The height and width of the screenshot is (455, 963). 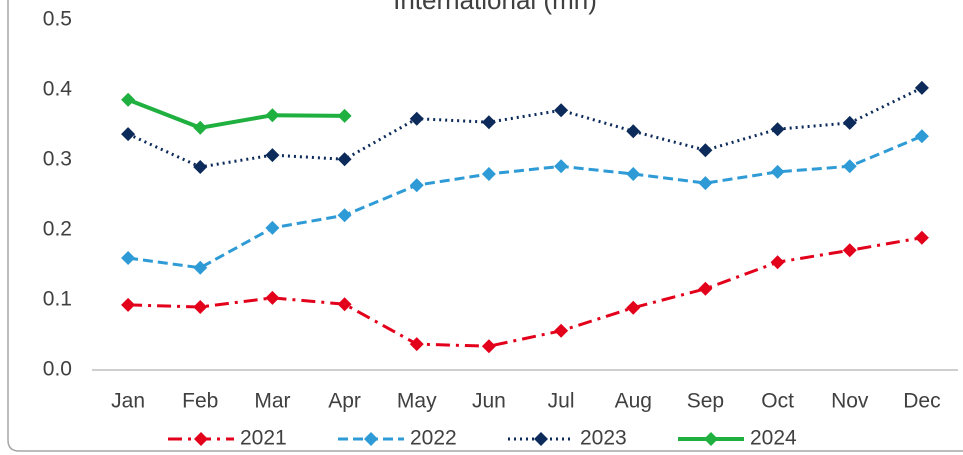 I want to click on x-tick-label: Sep, so click(x=705, y=401).